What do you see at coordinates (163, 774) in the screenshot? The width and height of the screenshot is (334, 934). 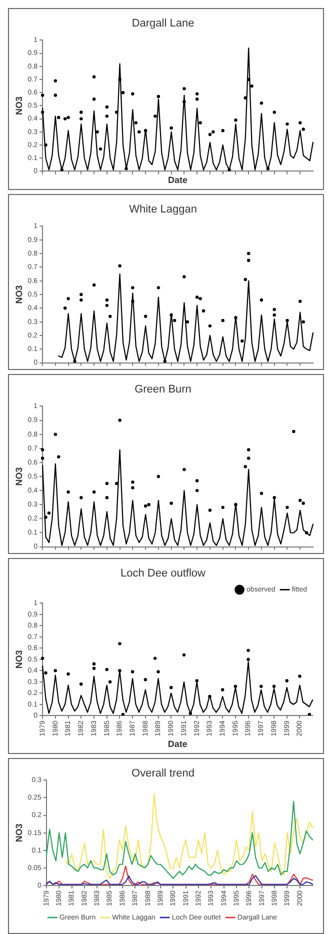 I see `chart-title: Overall trend` at bounding box center [163, 774].